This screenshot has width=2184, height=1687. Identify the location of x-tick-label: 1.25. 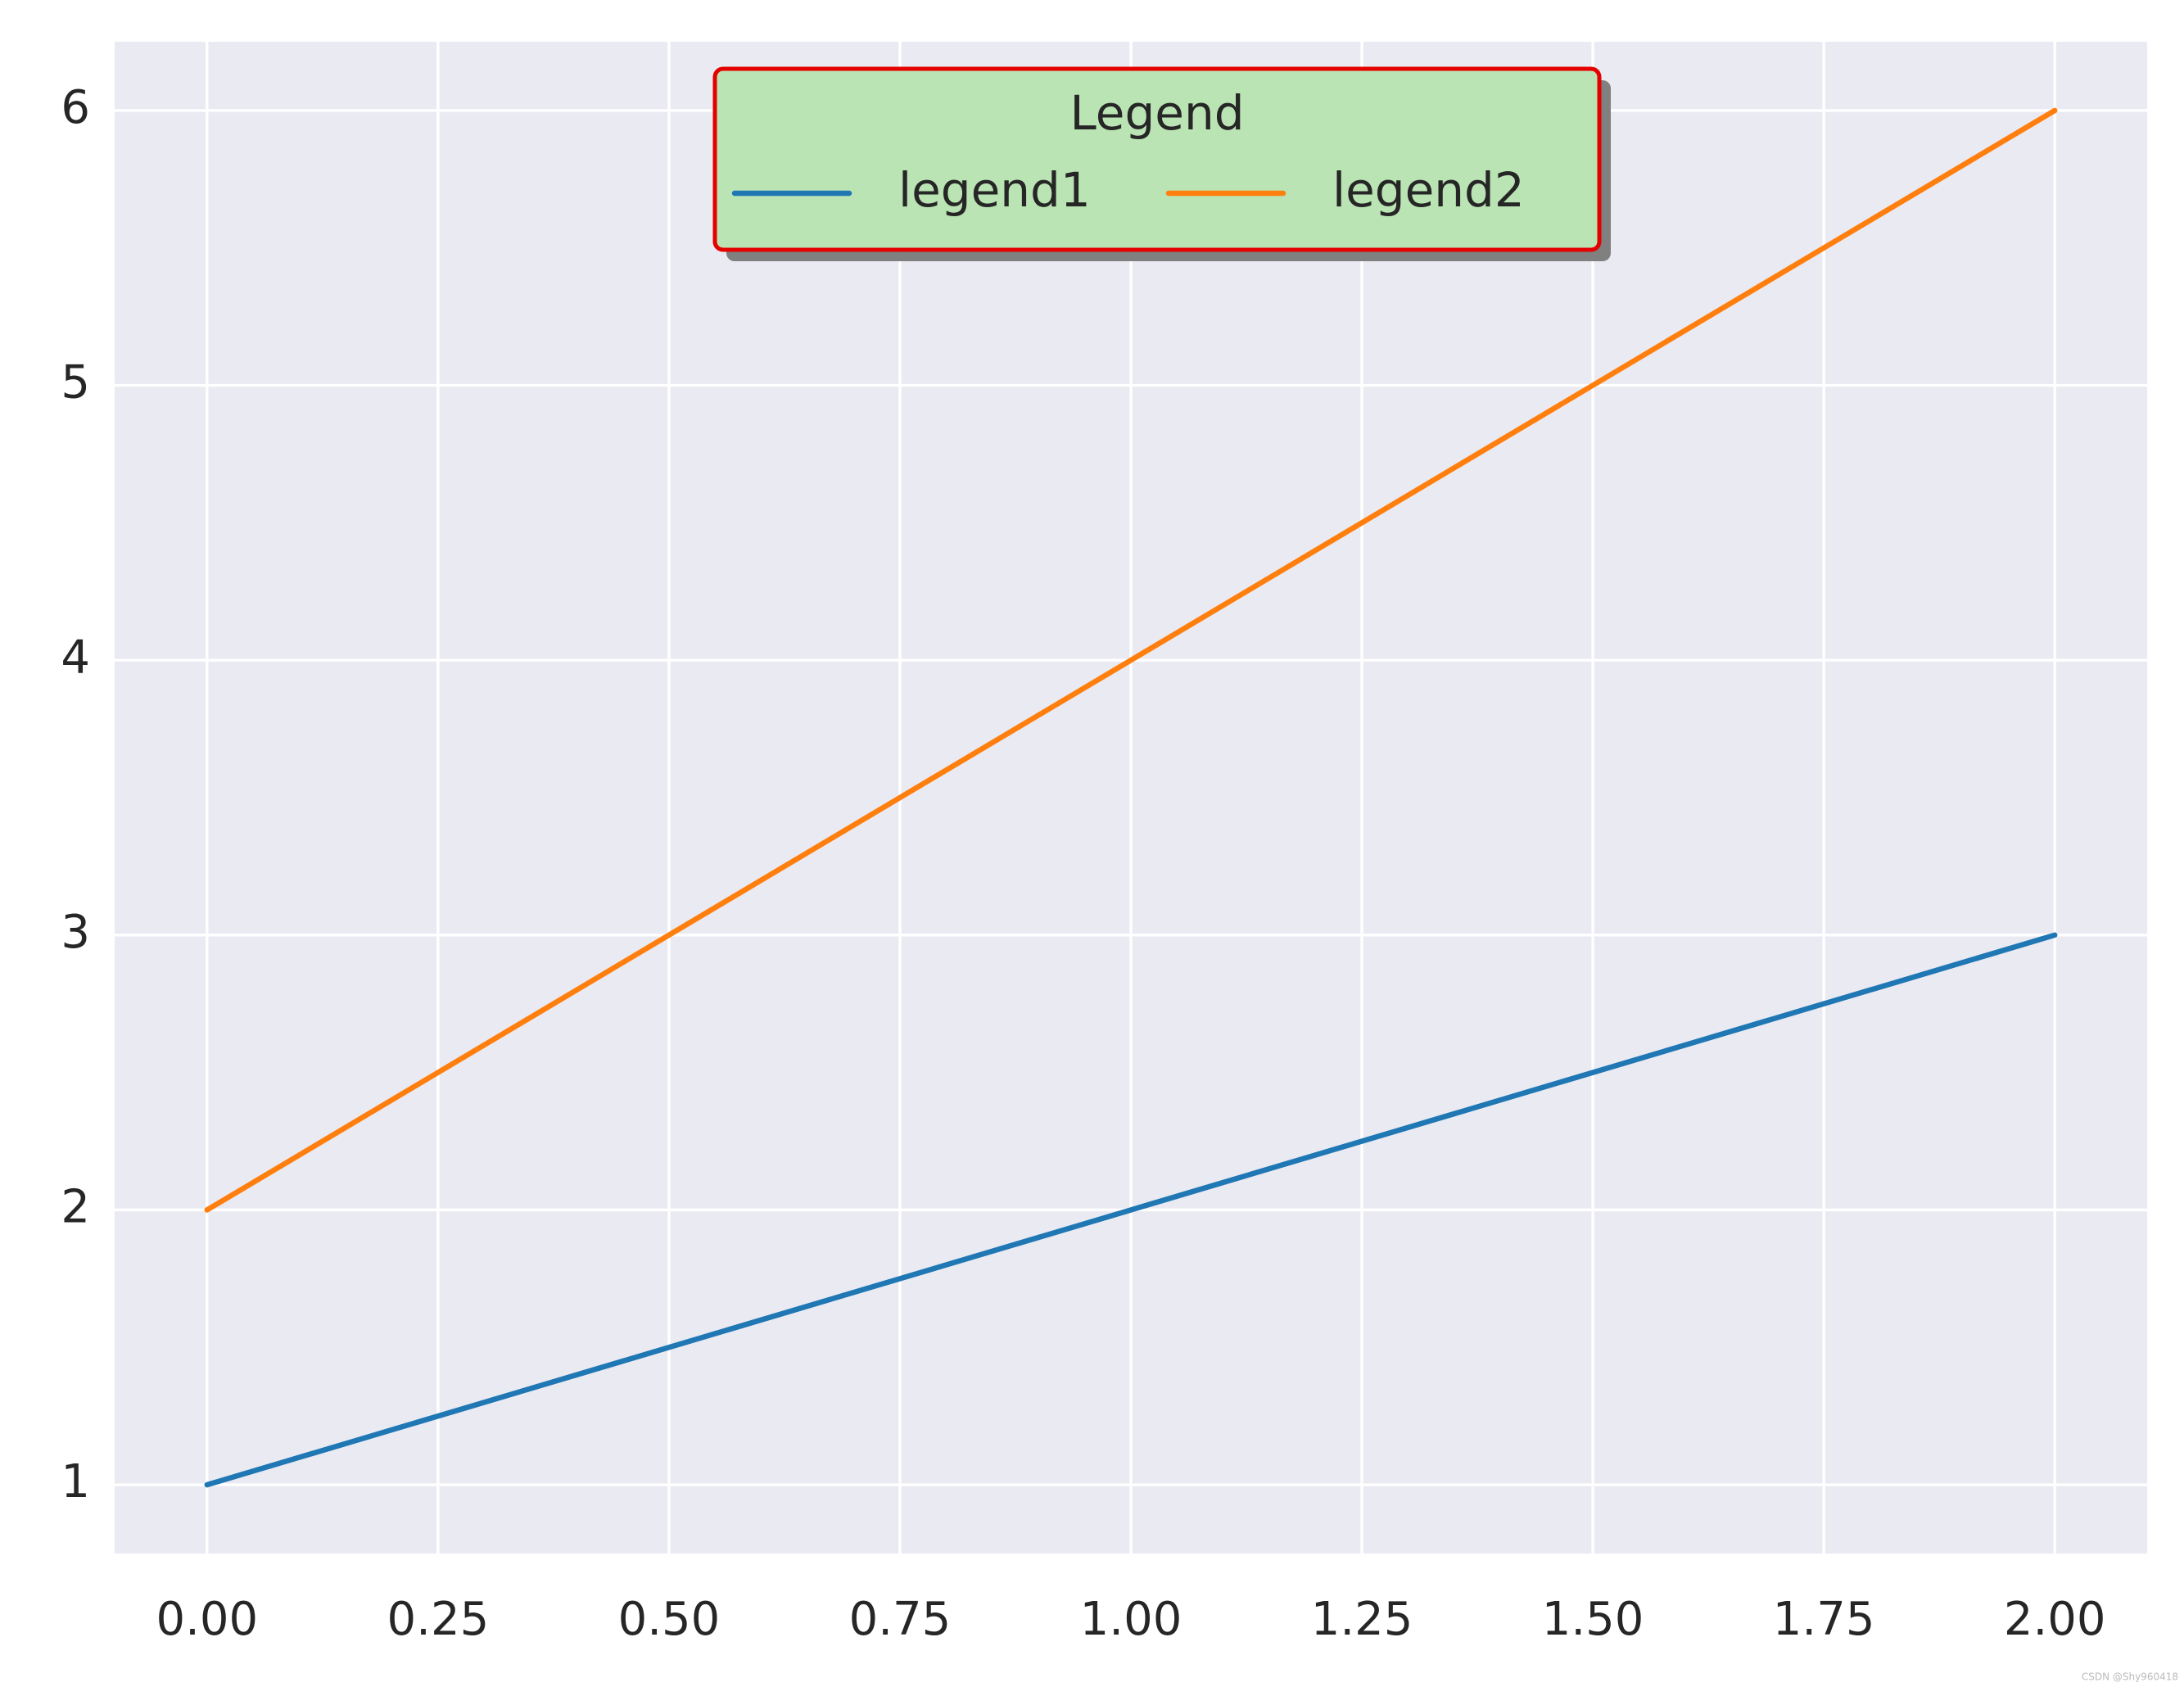
(1362, 1620).